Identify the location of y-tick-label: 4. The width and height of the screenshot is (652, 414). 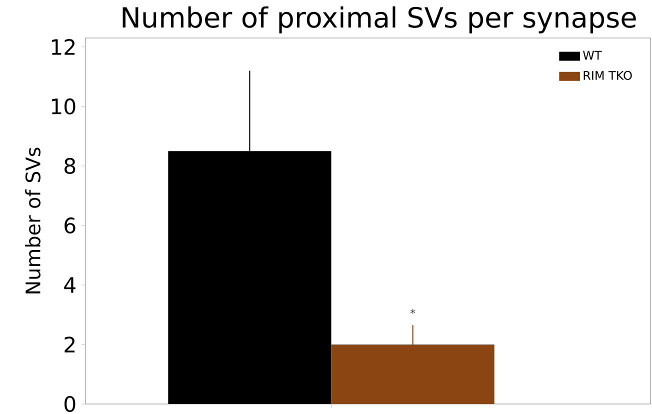
(70, 285).